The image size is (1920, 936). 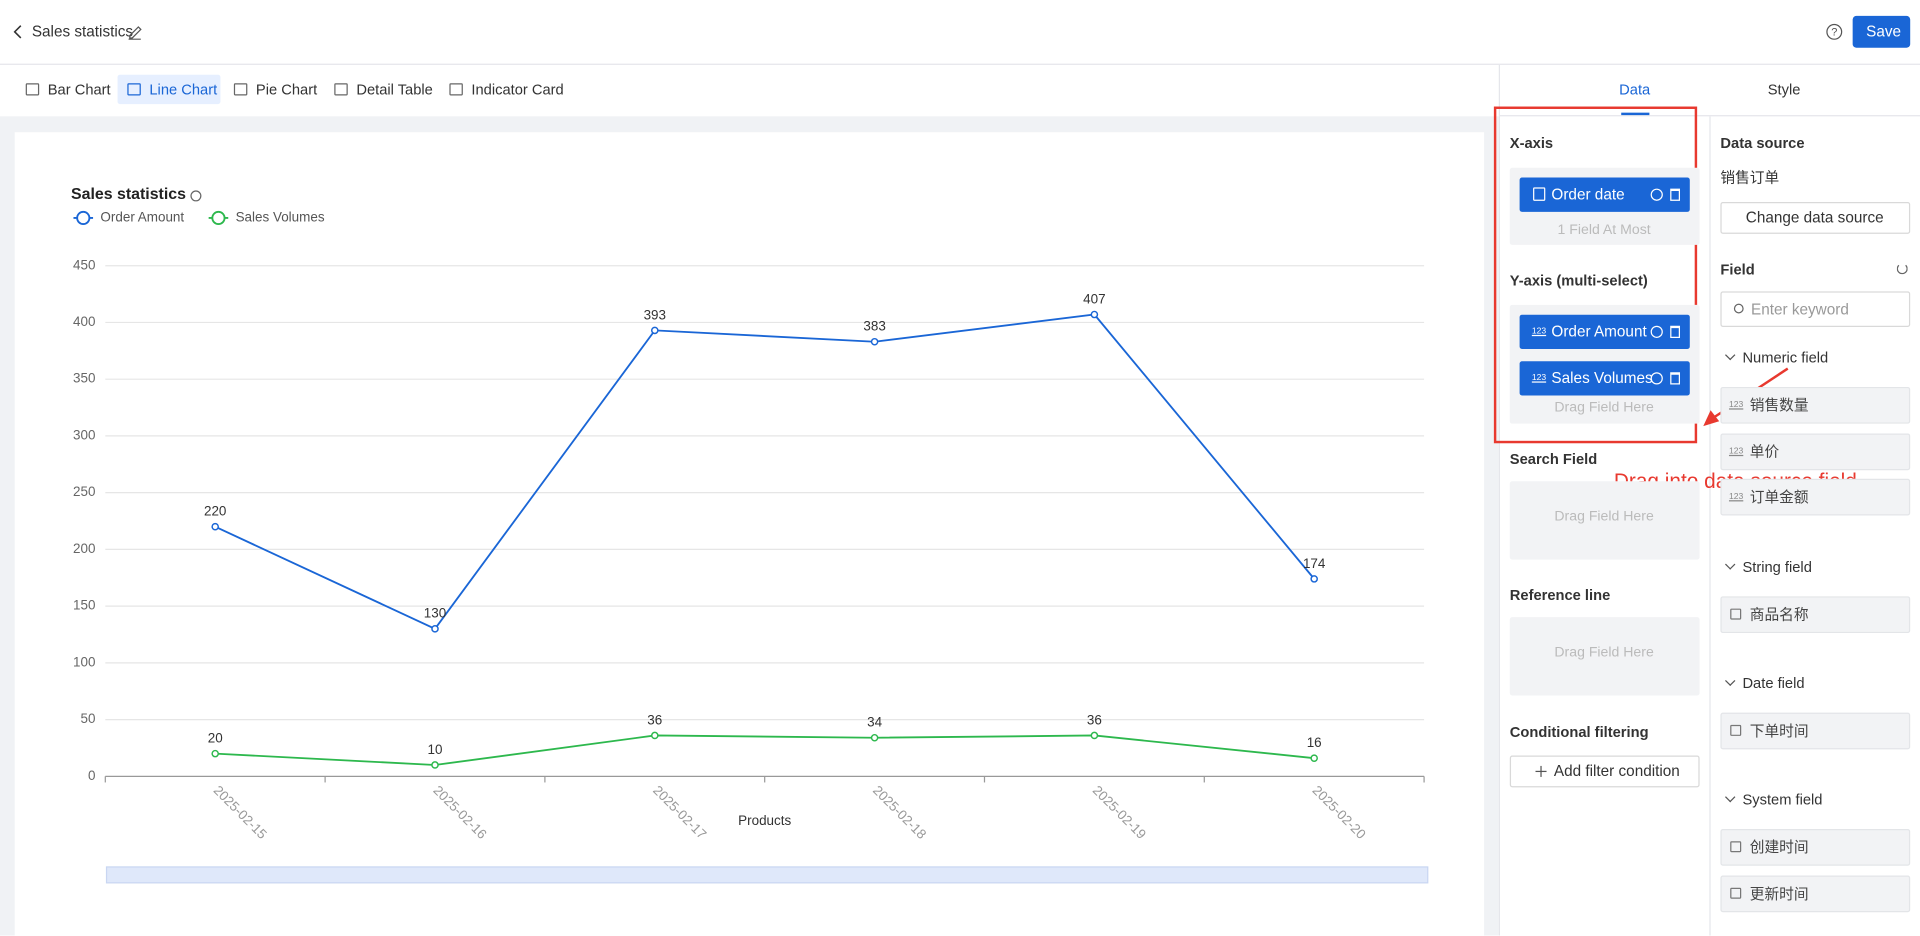 What do you see at coordinates (1635, 89) in the screenshot?
I see `panel-tab: Data` at bounding box center [1635, 89].